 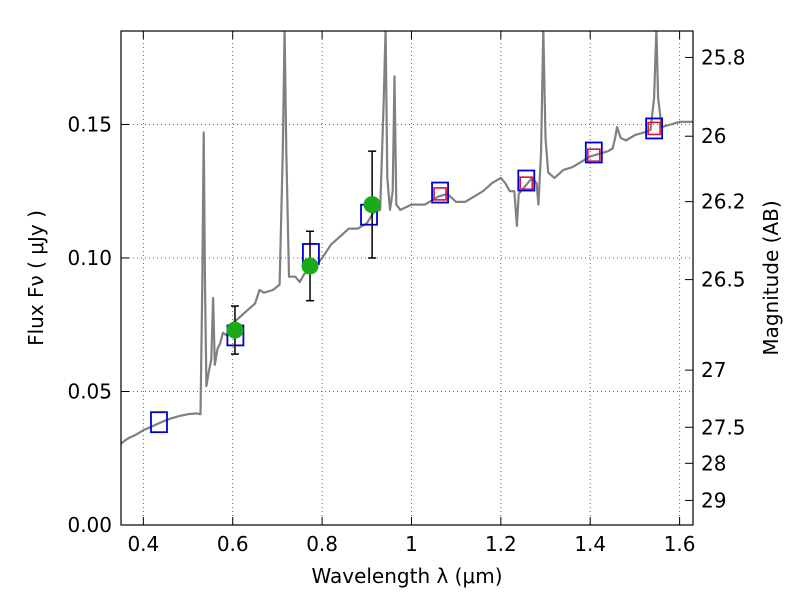 What do you see at coordinates (406, 576) in the screenshot?
I see `x-axis-label: Wavelength λ (μm)` at bounding box center [406, 576].